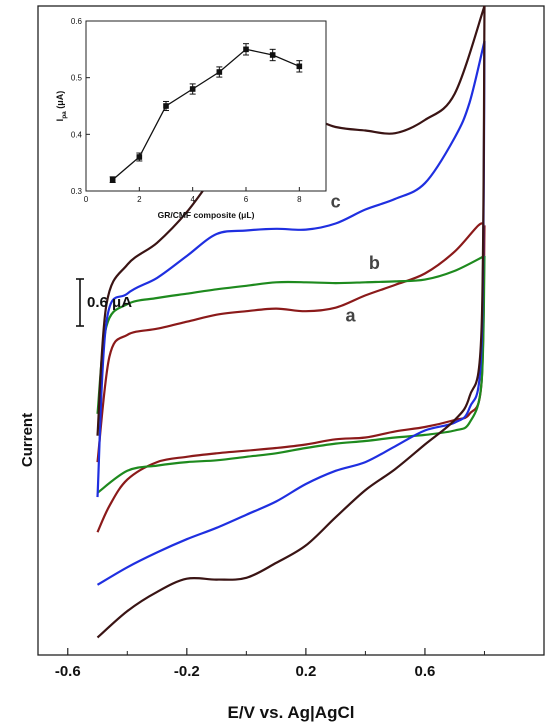 Image resolution: width=550 pixels, height=723 pixels. I want to click on inset-y-tick-label: 0.3, so click(77, 191).